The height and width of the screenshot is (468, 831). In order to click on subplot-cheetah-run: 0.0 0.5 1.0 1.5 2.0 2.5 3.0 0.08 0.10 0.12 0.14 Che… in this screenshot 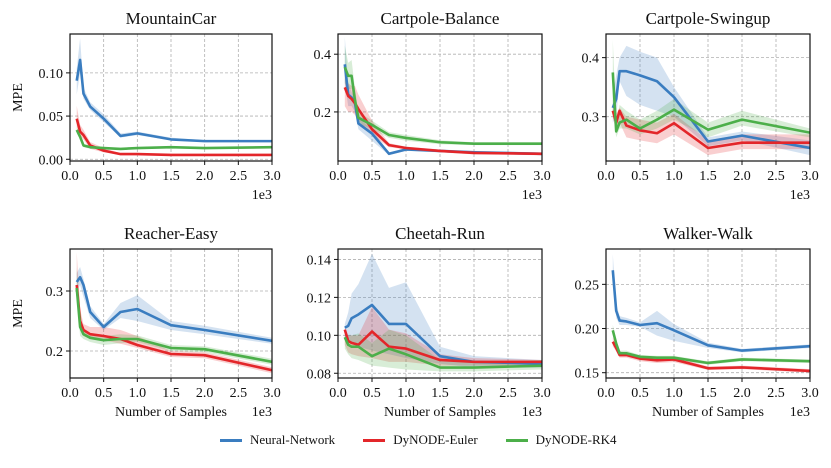, I will do `click(429, 322)`.